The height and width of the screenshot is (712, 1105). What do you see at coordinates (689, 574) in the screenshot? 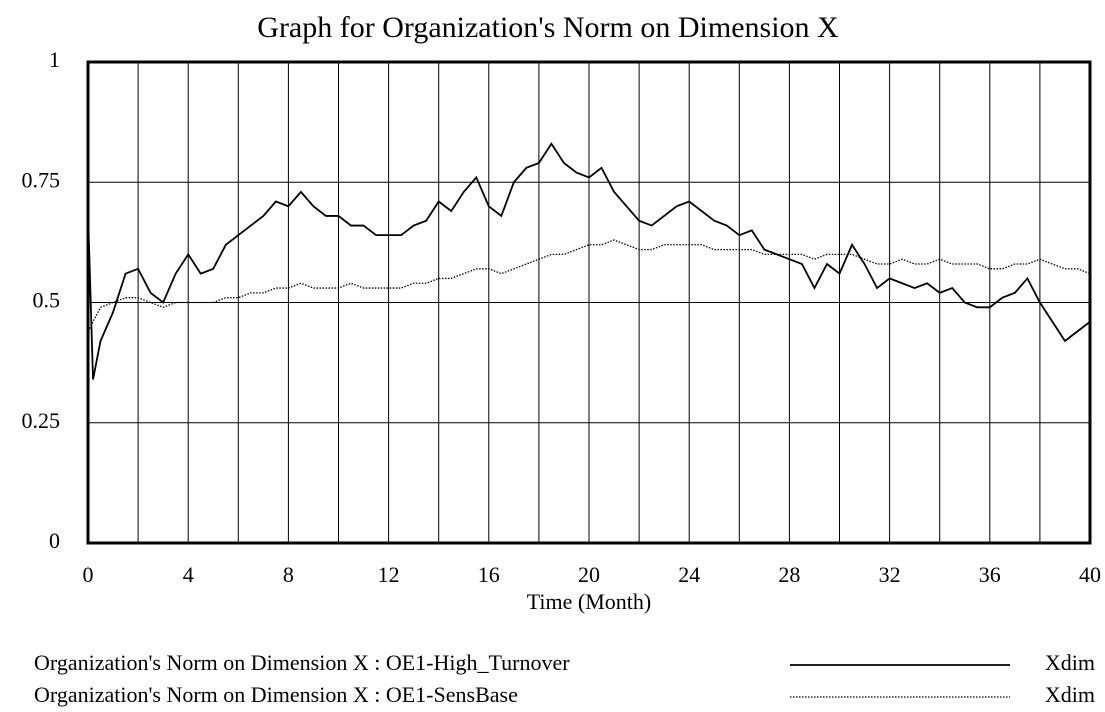
I see `x-tick-label: 24` at bounding box center [689, 574].